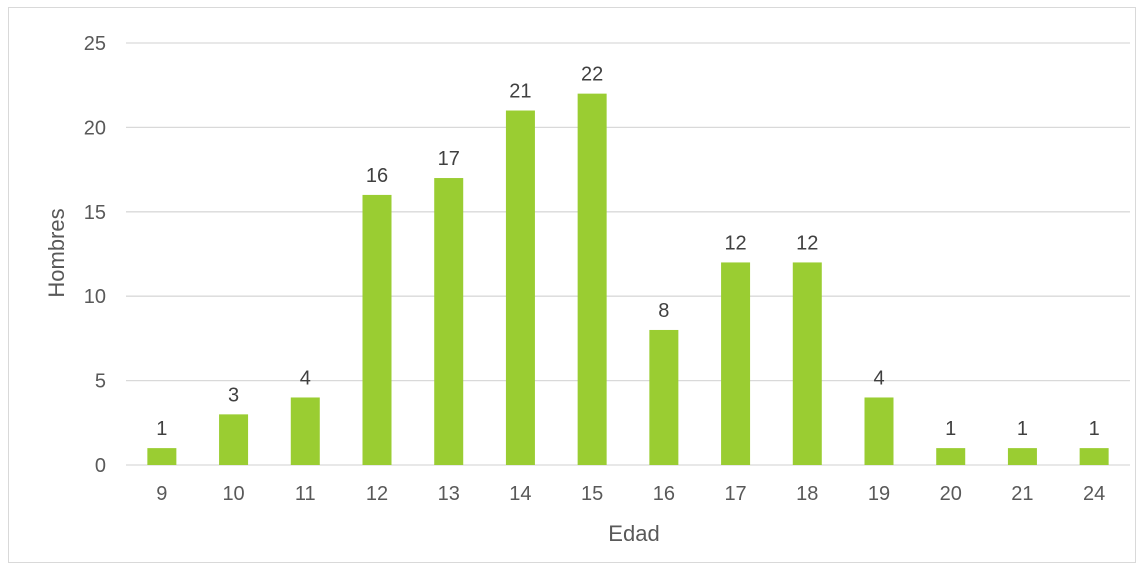 This screenshot has width=1146, height=571. I want to click on data-label: 3, so click(233, 395).